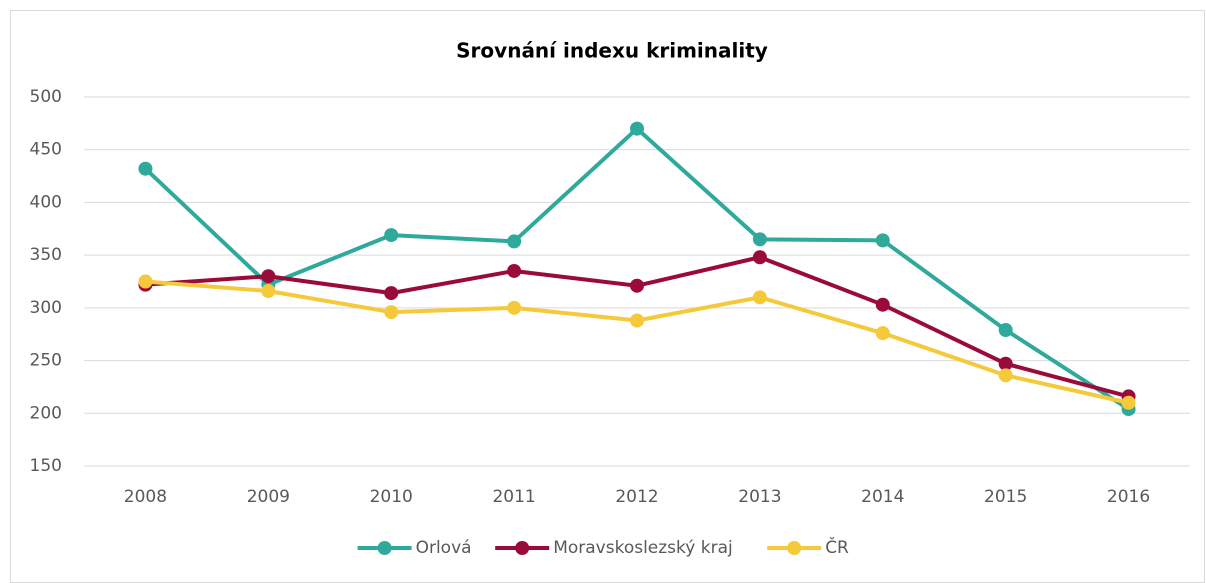 This screenshot has width=1206, height=583. I want to click on legend-label: Orlová, so click(444, 548).